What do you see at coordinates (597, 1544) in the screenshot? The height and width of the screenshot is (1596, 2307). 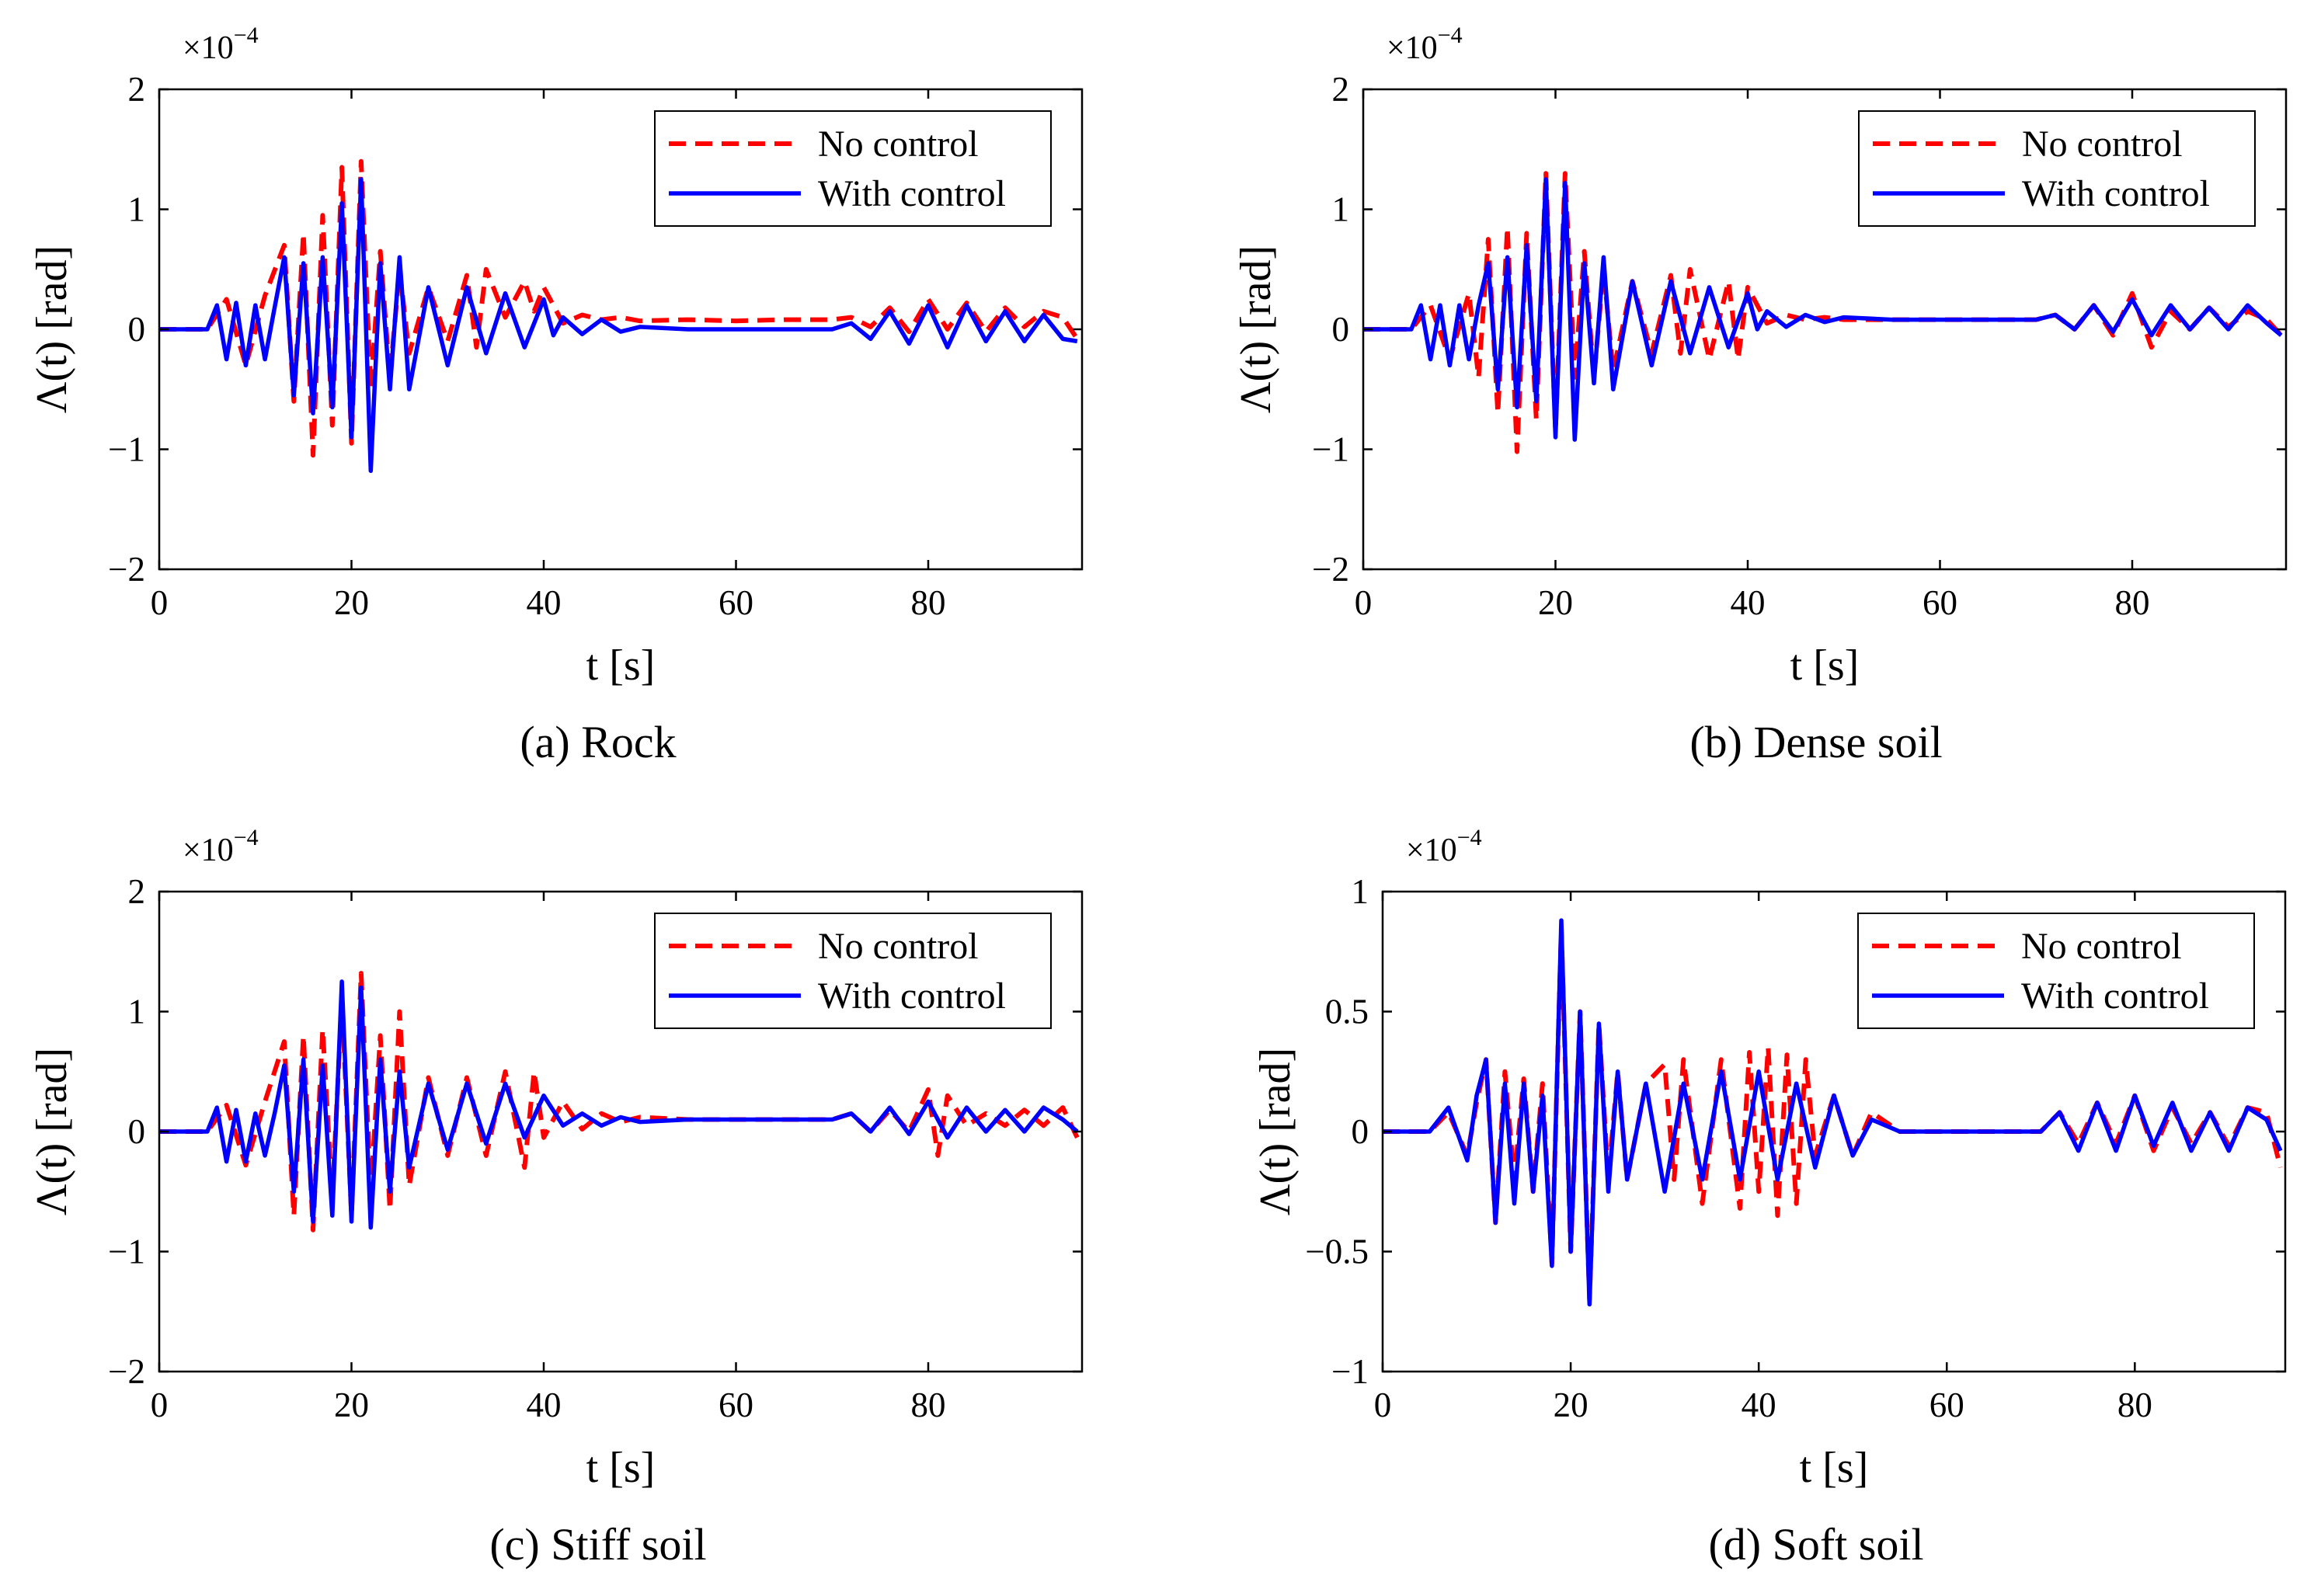 I see `panel-caption: (c) Stiff soil` at bounding box center [597, 1544].